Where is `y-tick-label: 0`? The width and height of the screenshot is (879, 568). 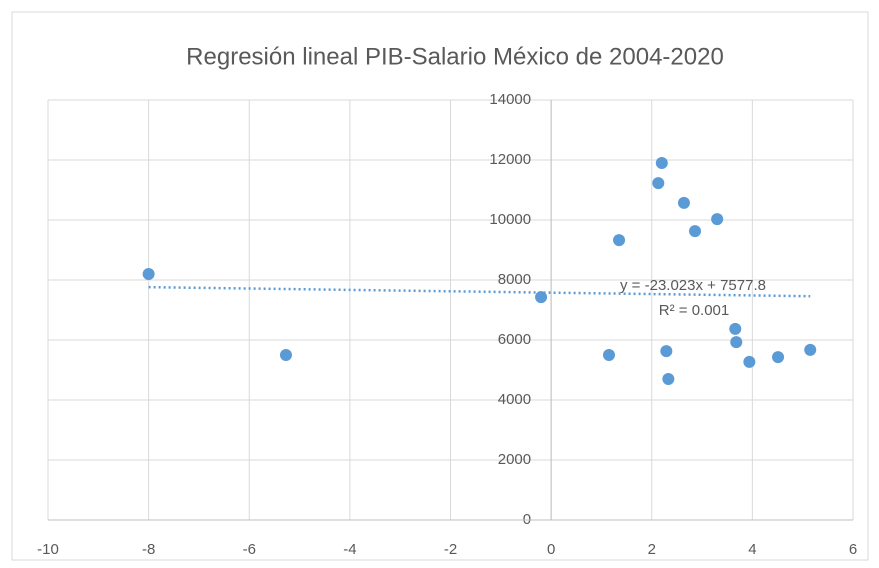
y-tick-label: 0 is located at coordinates (527, 519).